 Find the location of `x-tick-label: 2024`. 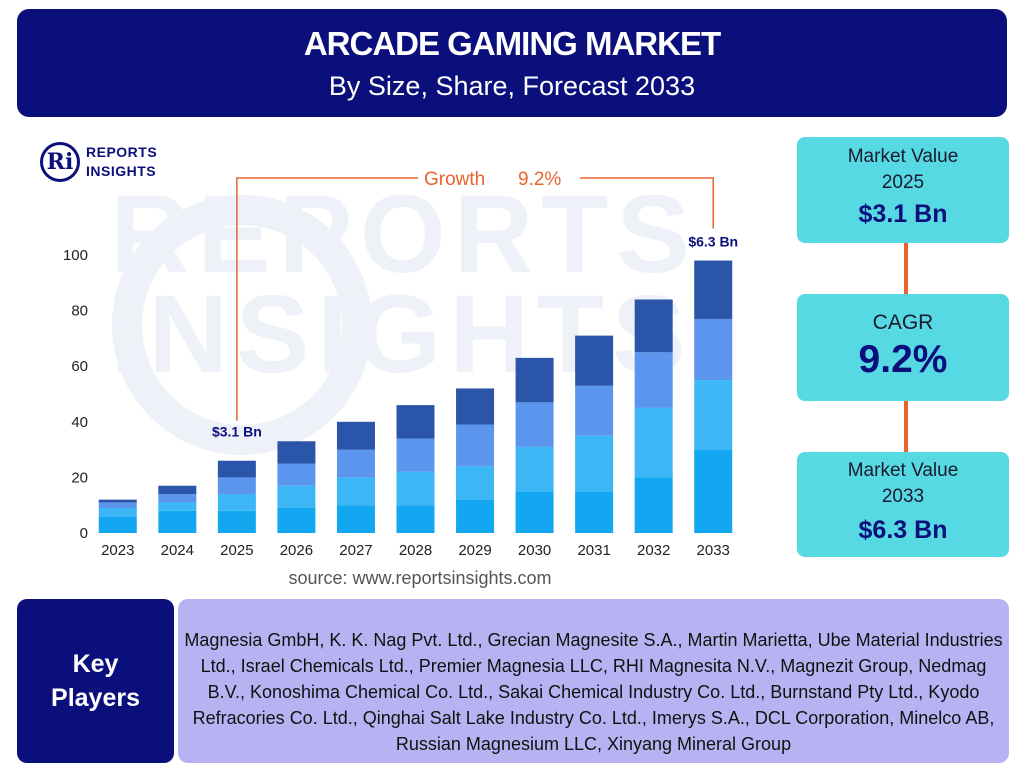

x-tick-label: 2024 is located at coordinates (177, 550).